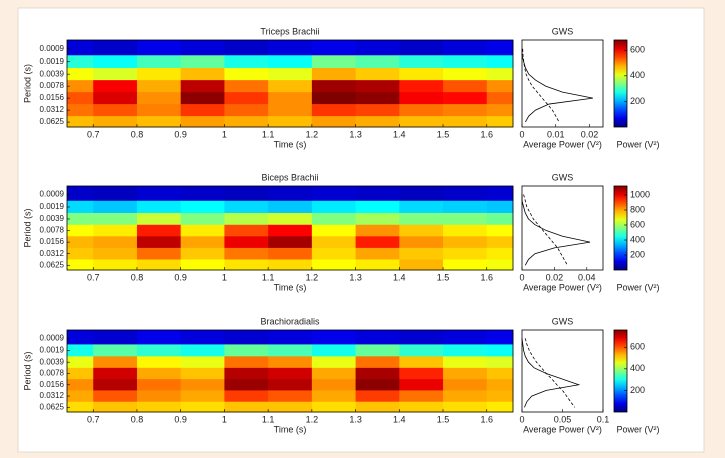 This screenshot has width=725, height=458. What do you see at coordinates (93, 134) in the screenshot?
I see `x-tick-label: 0.7` at bounding box center [93, 134].